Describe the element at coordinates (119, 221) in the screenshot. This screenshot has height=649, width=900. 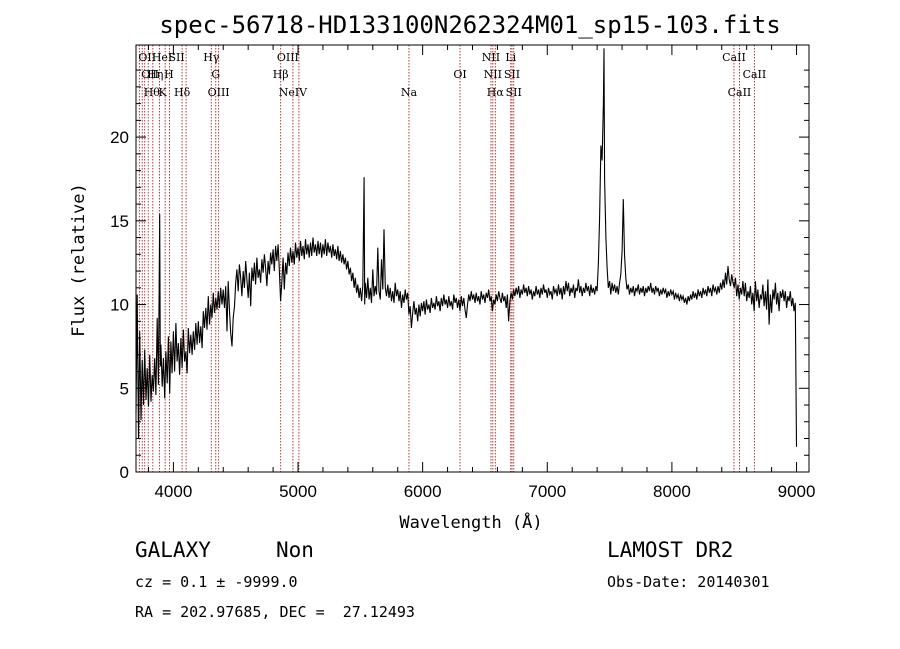
I see `y-tick-label: 15` at that location.